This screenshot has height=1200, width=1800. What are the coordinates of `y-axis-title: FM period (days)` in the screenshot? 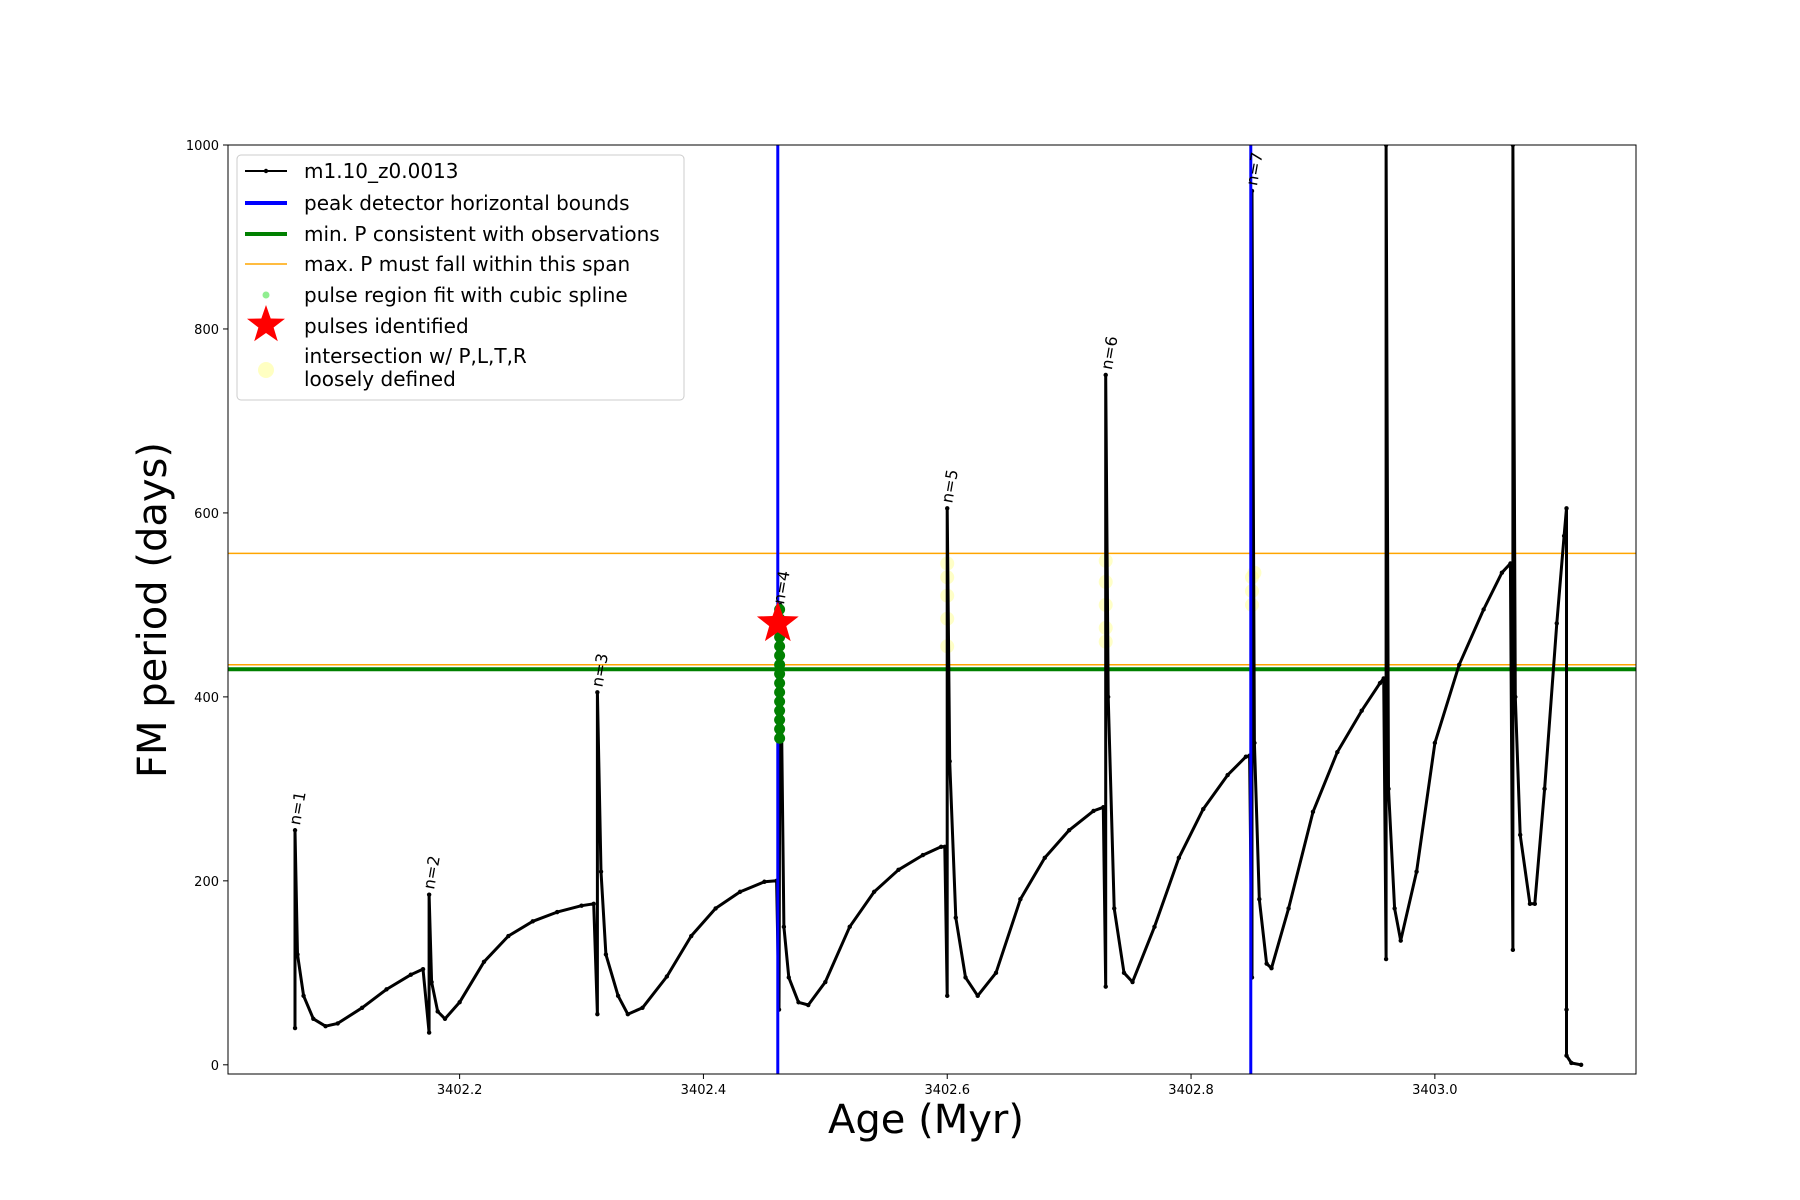 It's located at (153, 610).